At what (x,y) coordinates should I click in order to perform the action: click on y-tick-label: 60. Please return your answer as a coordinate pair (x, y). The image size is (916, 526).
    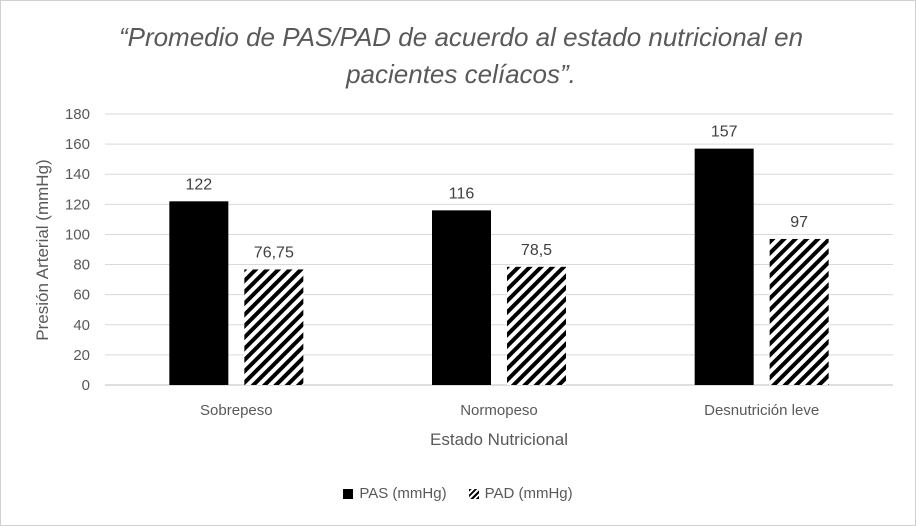
    Looking at the image, I should click on (81, 295).